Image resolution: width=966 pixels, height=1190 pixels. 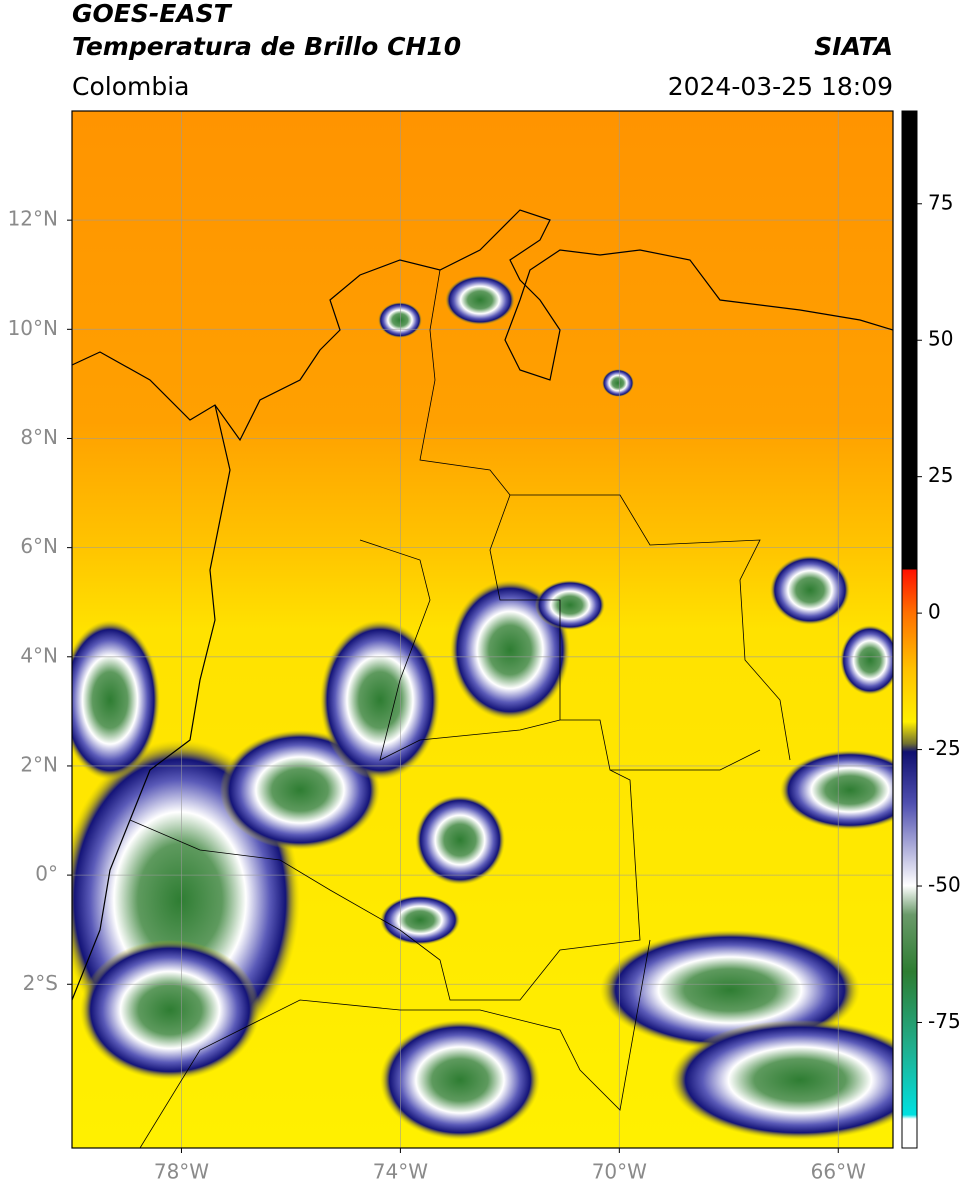 What do you see at coordinates (46, 874) in the screenshot?
I see `y-tick-label: 0°` at bounding box center [46, 874].